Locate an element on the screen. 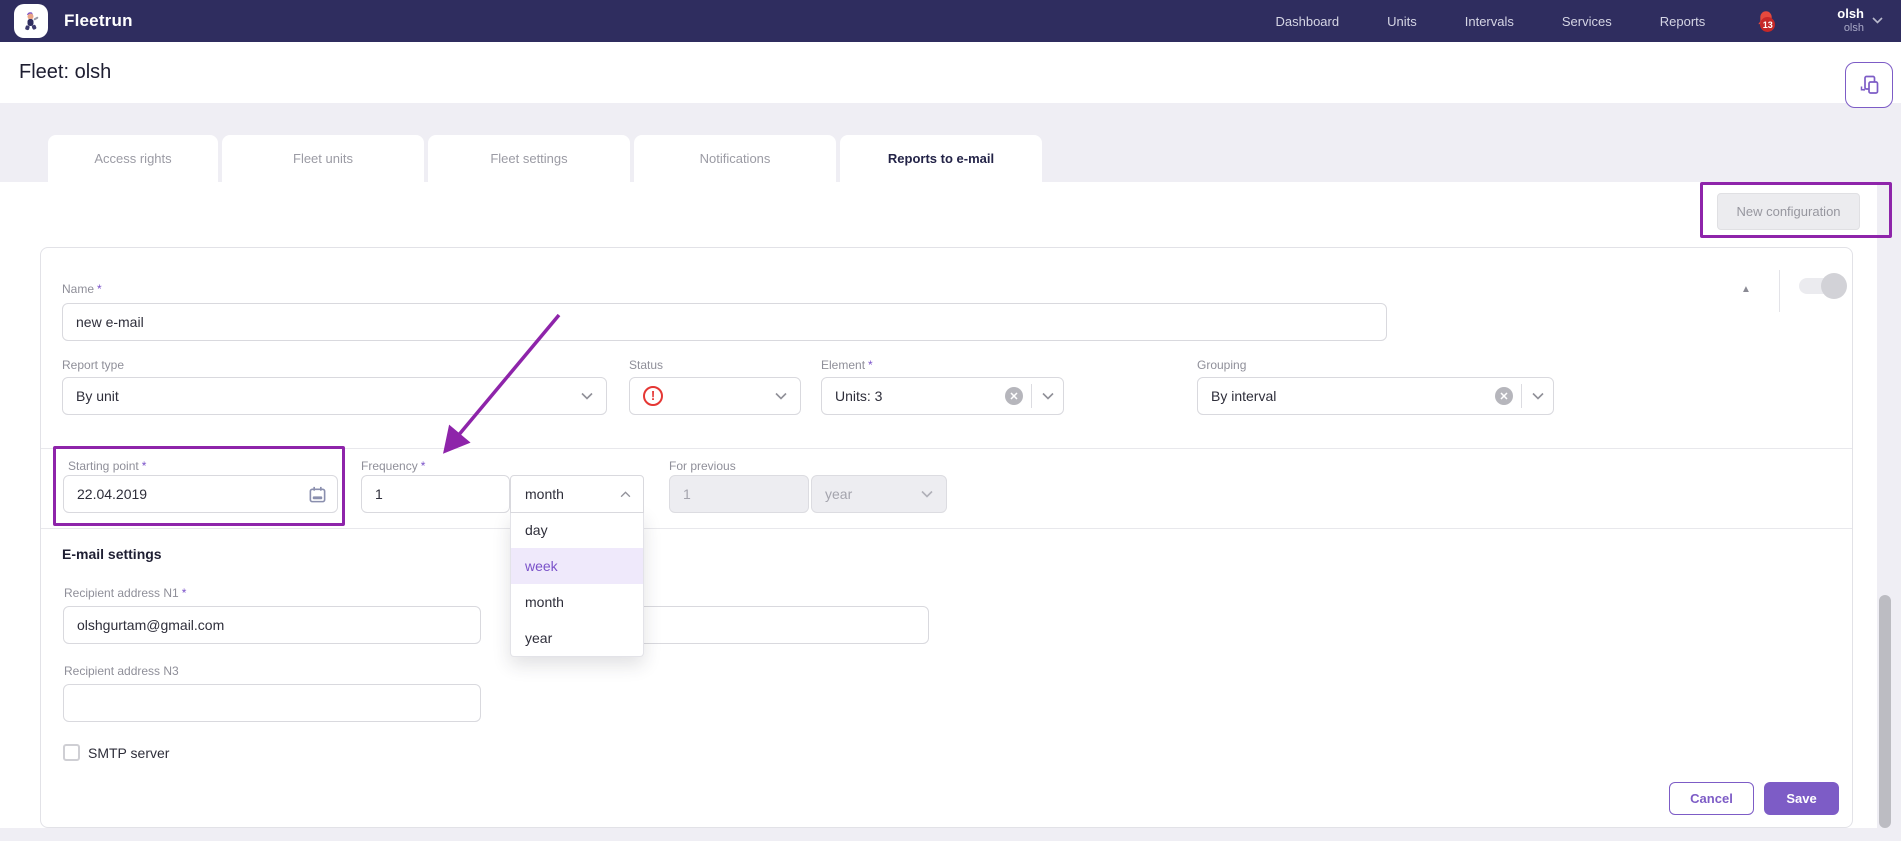 The width and height of the screenshot is (1901, 841). report-type-select: By unit is located at coordinates (334, 396).